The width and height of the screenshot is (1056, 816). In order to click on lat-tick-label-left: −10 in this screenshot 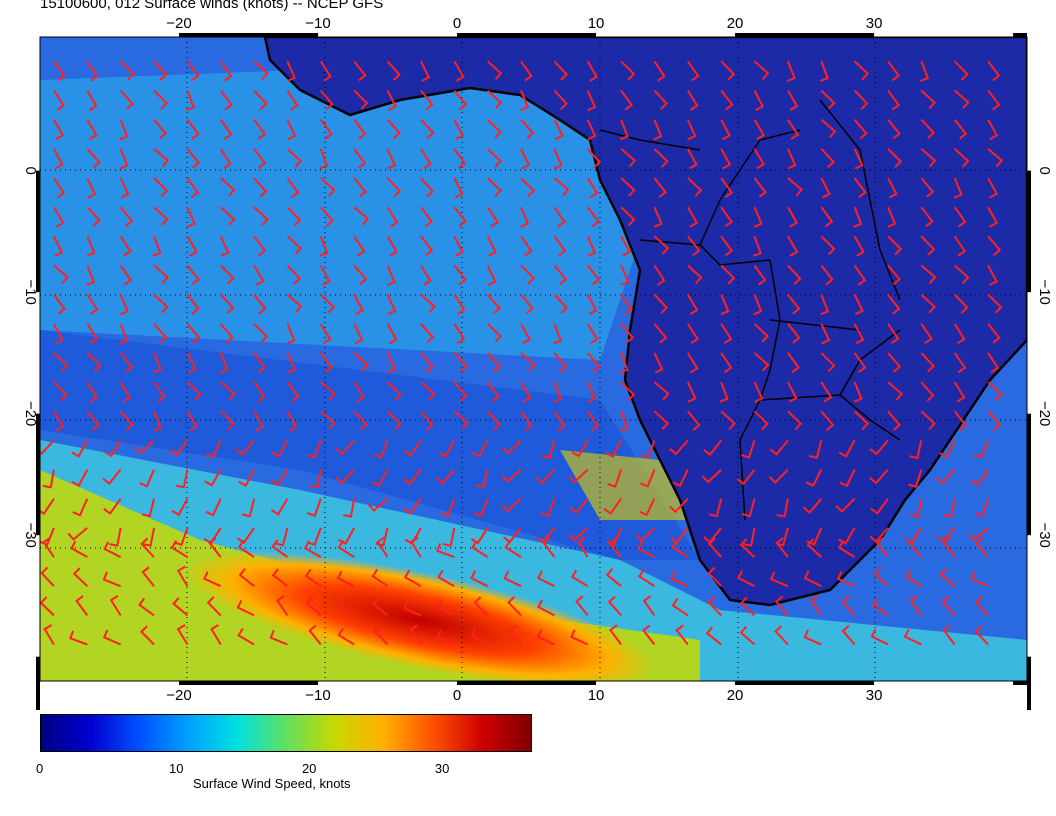, I will do `click(30, 291)`.